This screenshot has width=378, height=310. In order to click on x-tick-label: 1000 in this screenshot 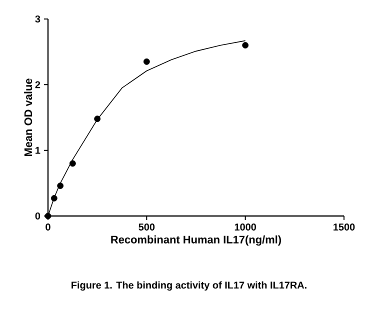, I will do `click(245, 227)`.